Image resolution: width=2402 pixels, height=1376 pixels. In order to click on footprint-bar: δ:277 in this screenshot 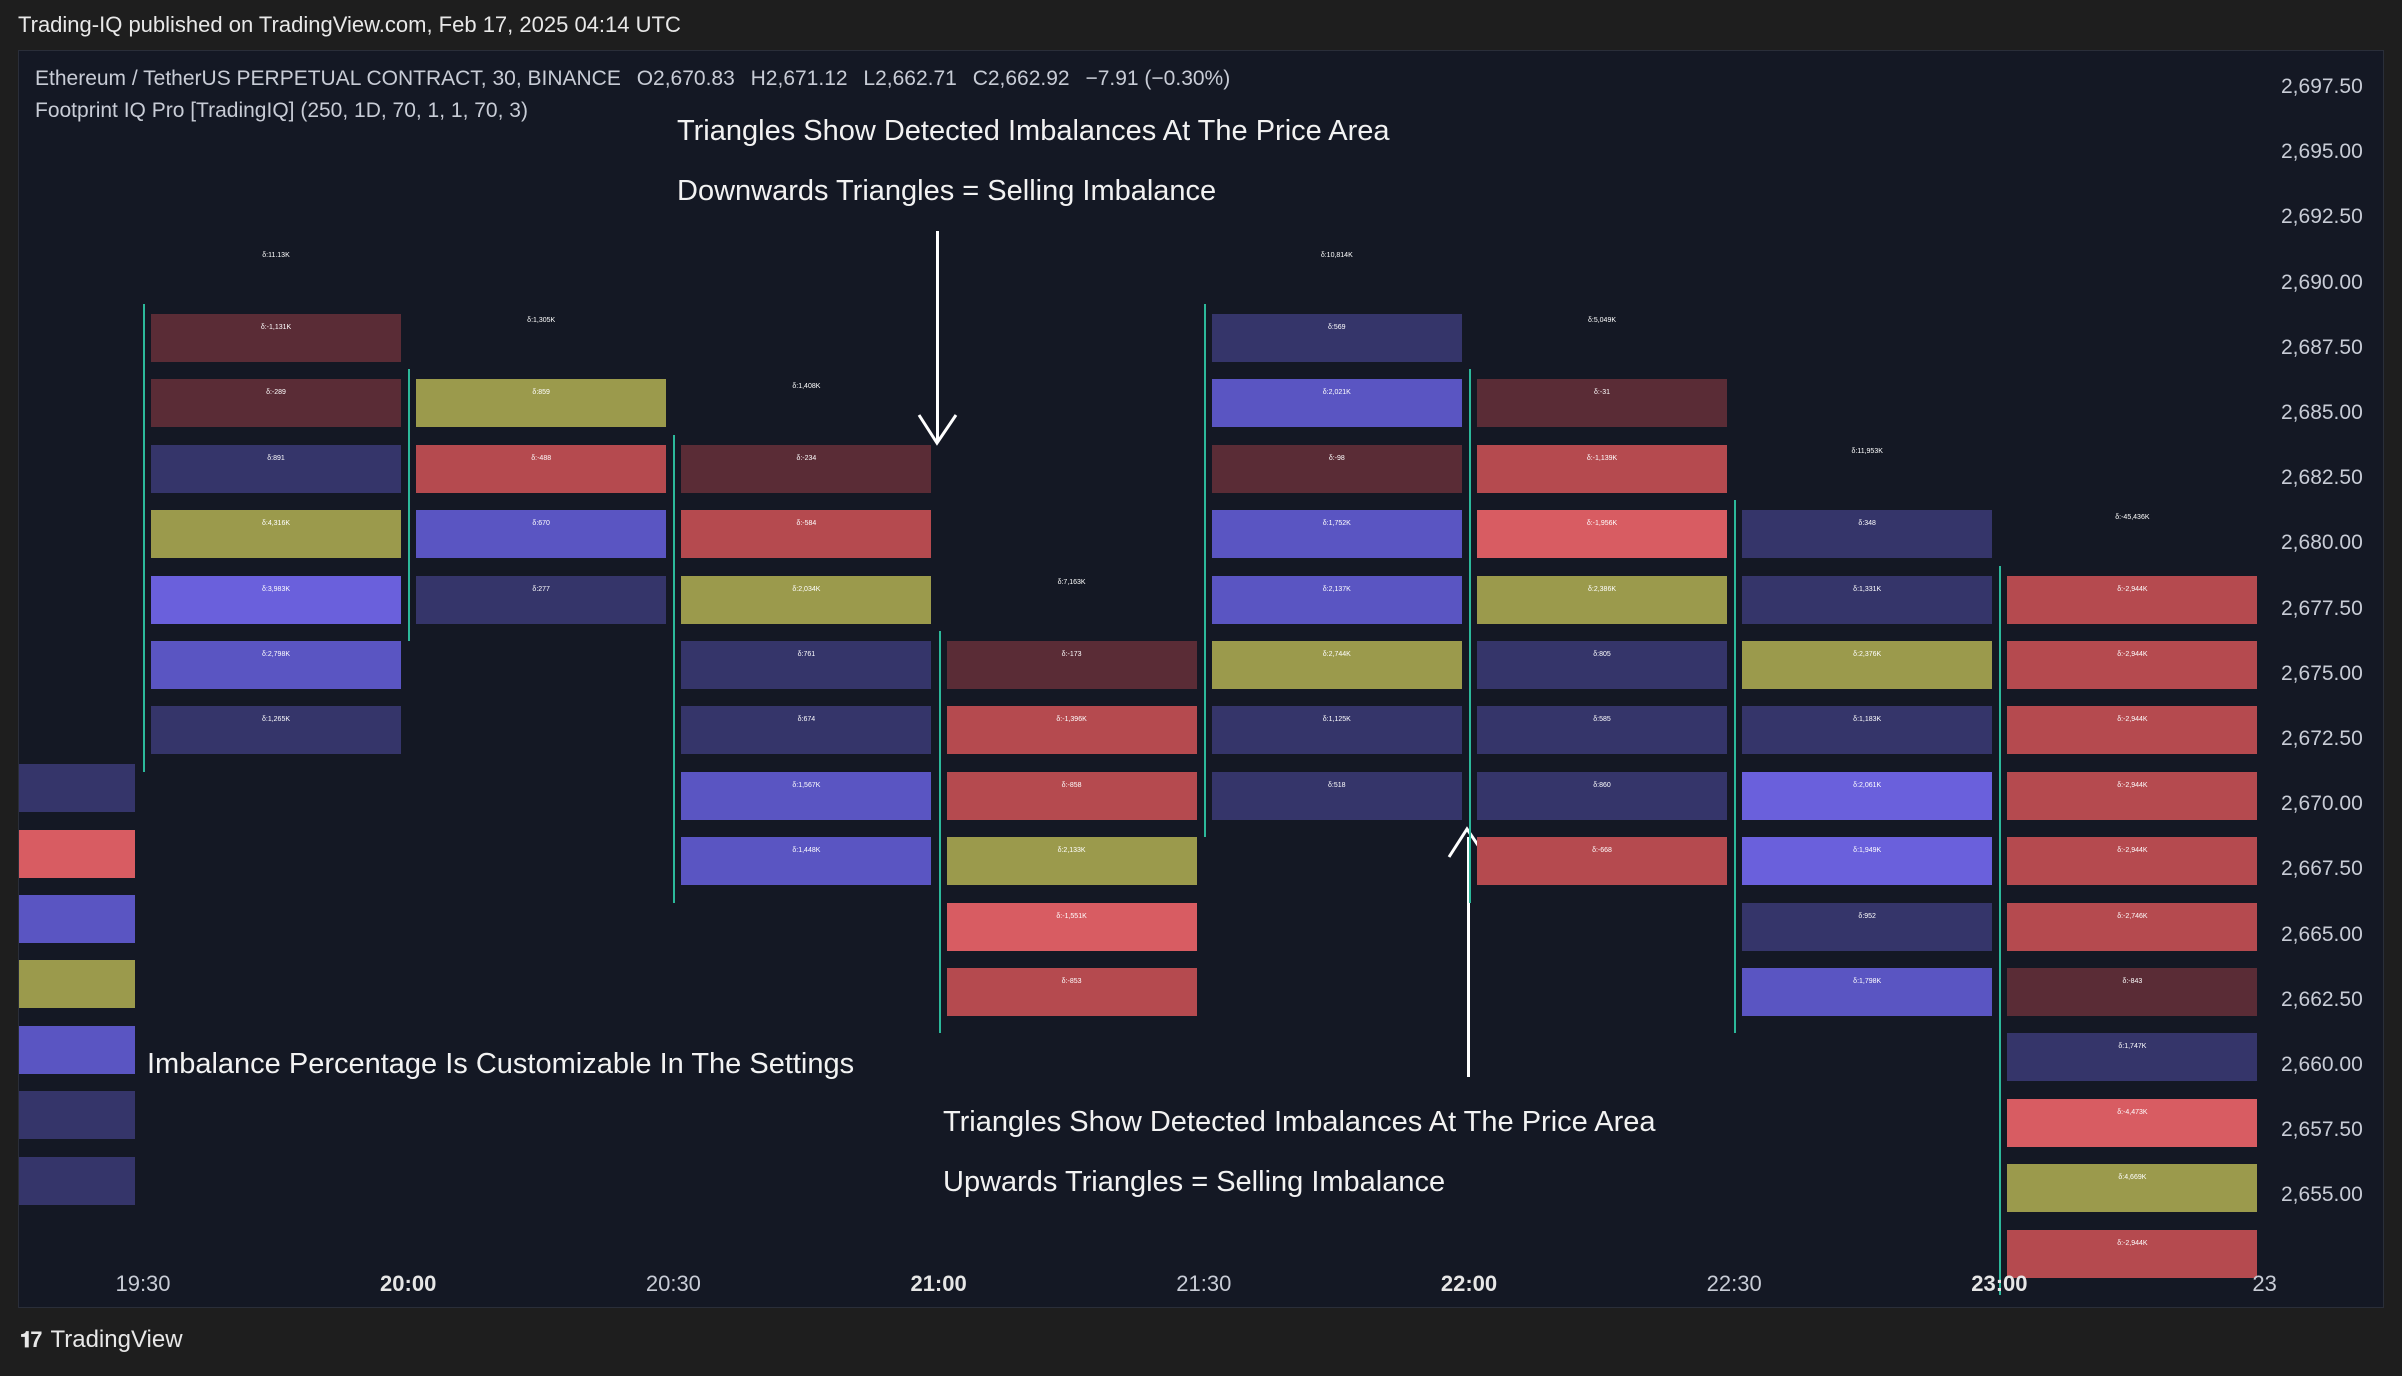, I will do `click(541, 599)`.